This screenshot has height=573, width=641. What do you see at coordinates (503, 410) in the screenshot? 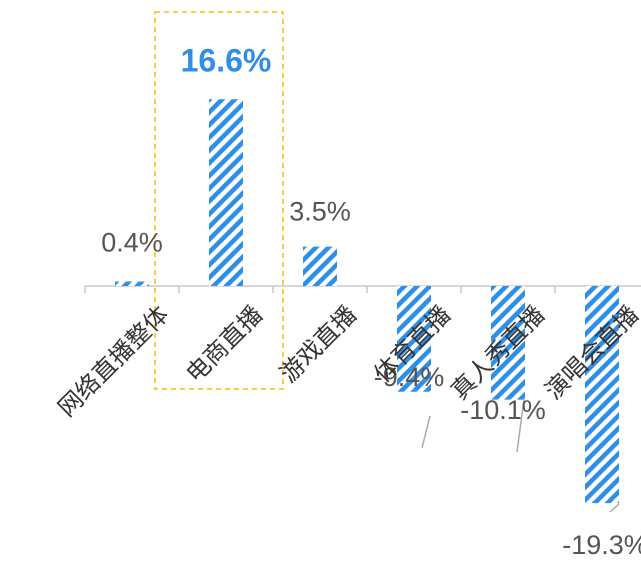
I see `value-label: -10.1%` at bounding box center [503, 410].